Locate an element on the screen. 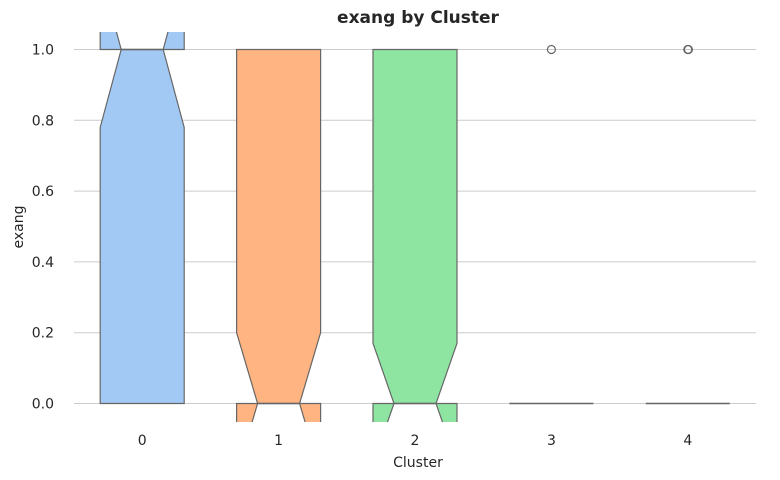  x-tick-label: 0 is located at coordinates (142, 441).